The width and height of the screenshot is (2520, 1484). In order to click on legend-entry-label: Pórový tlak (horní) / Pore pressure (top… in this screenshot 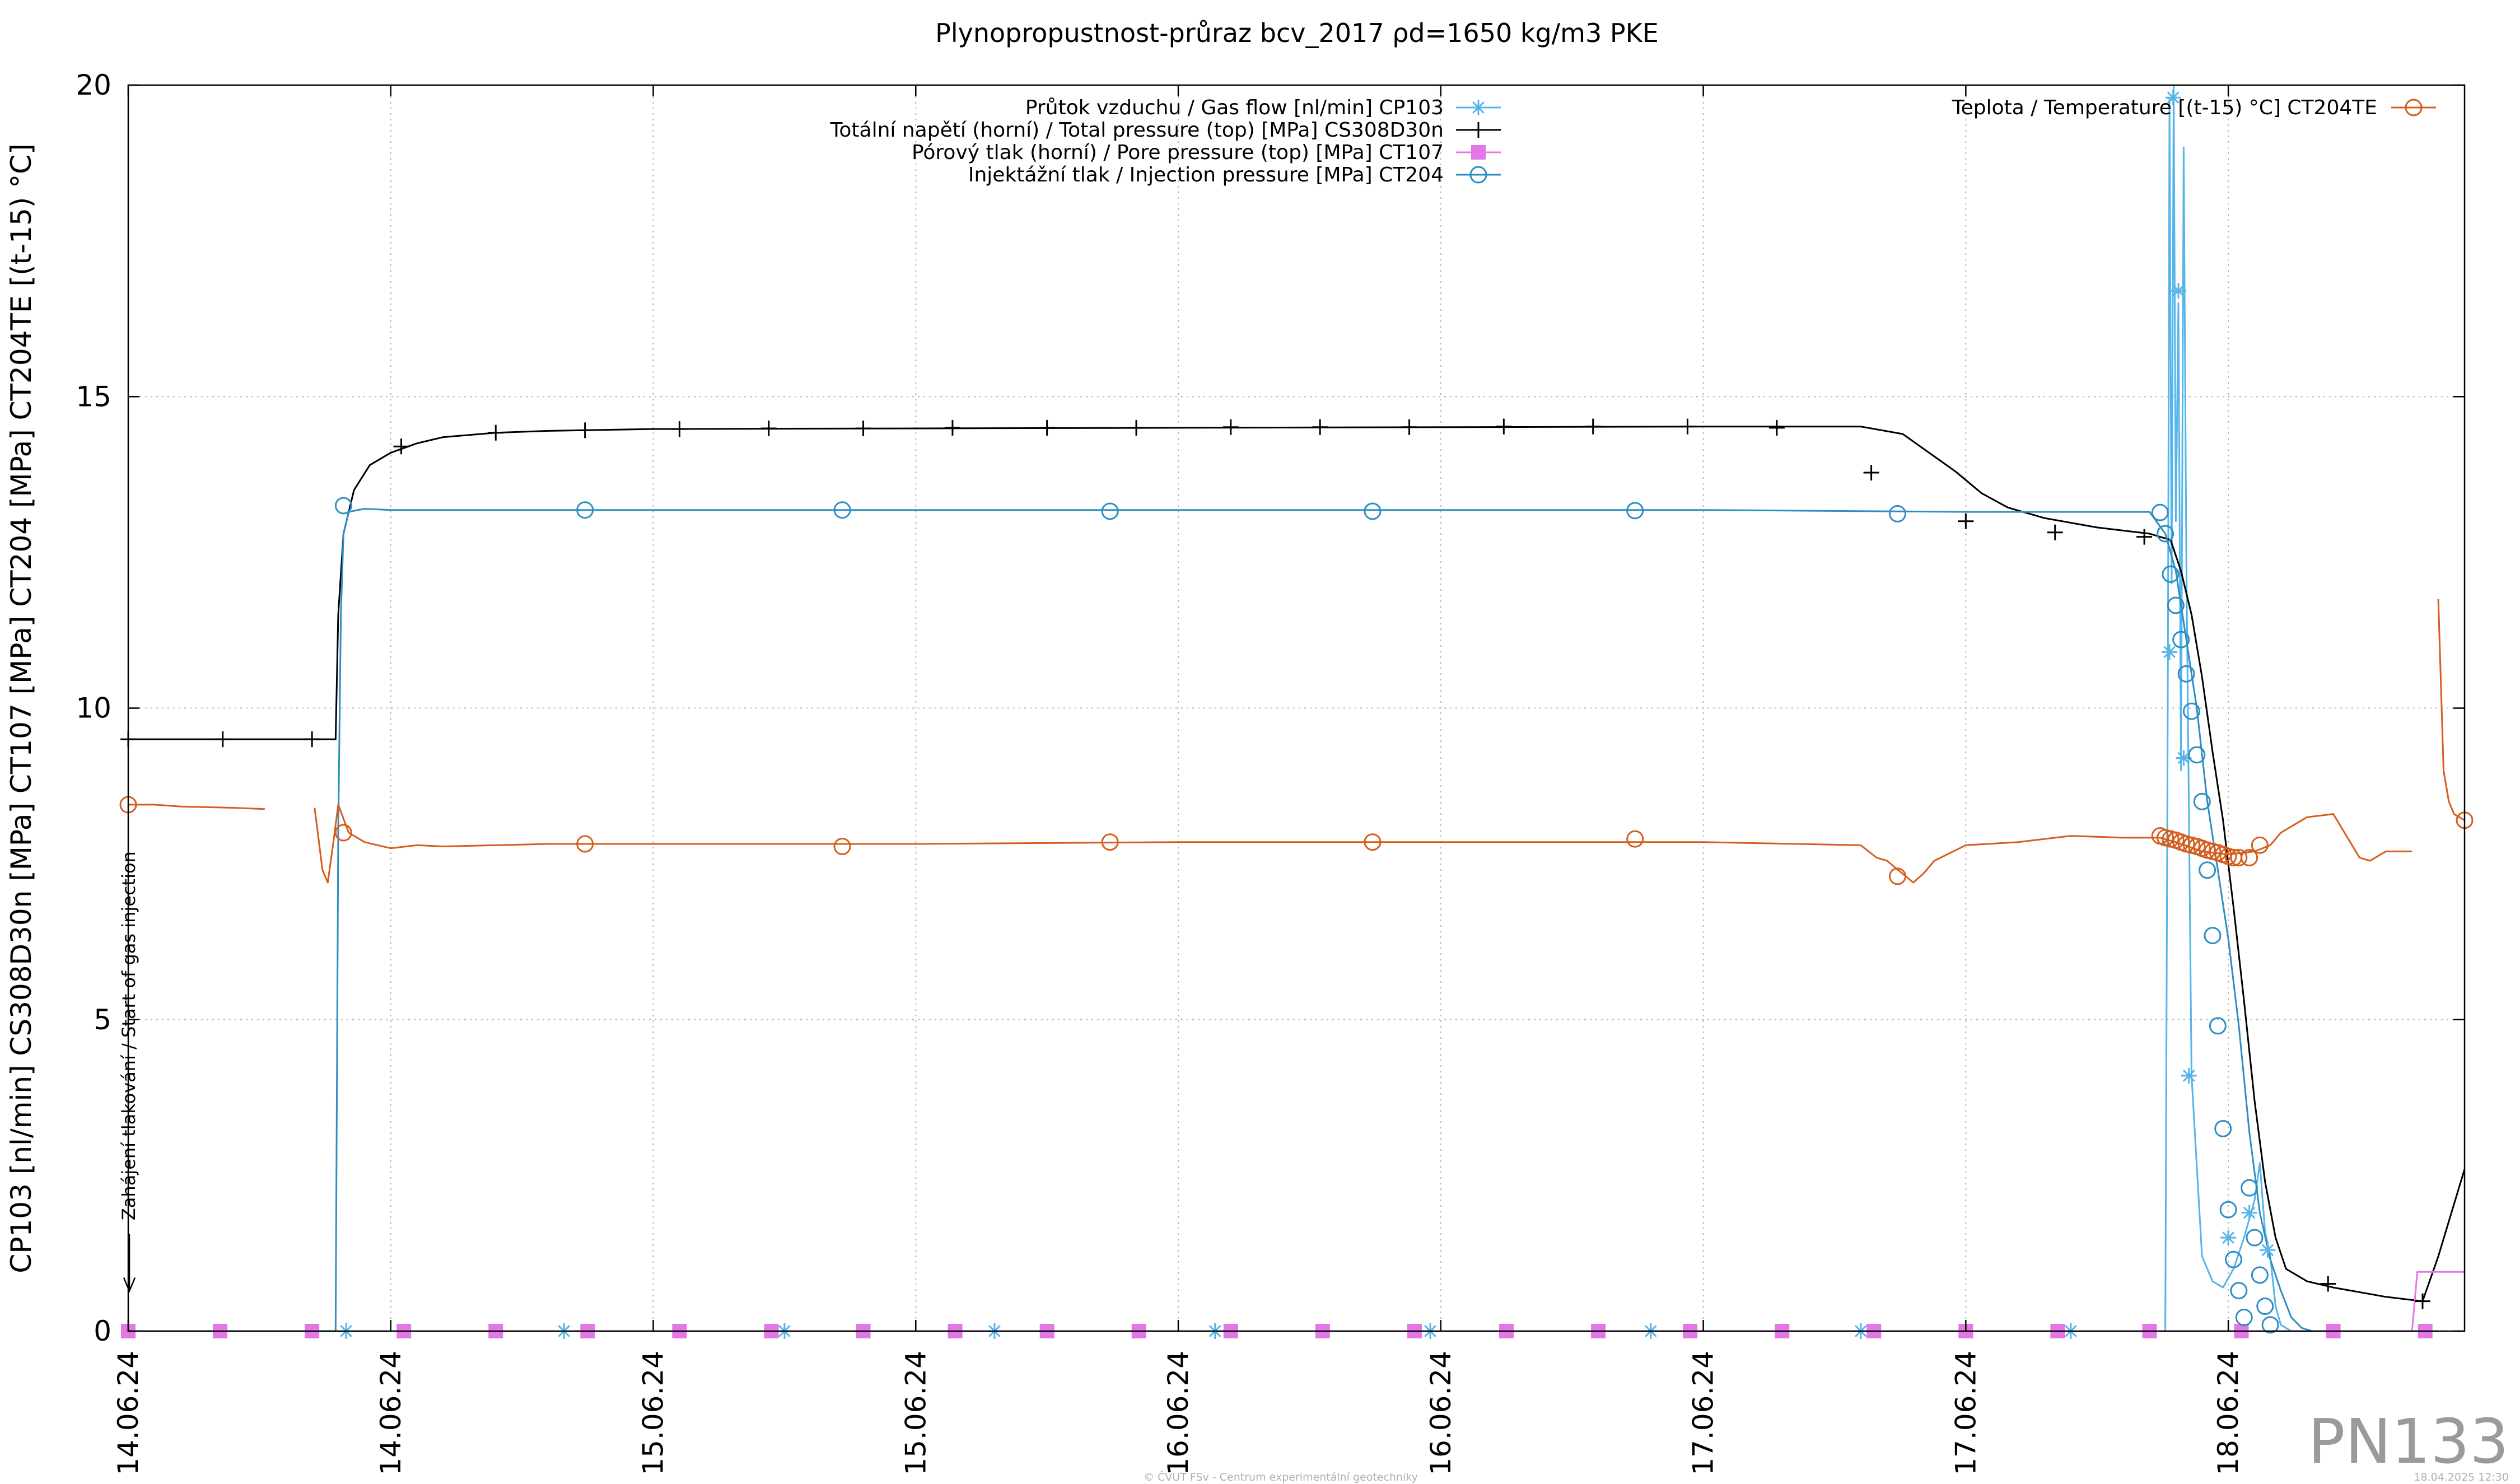, I will do `click(1178, 153)`.